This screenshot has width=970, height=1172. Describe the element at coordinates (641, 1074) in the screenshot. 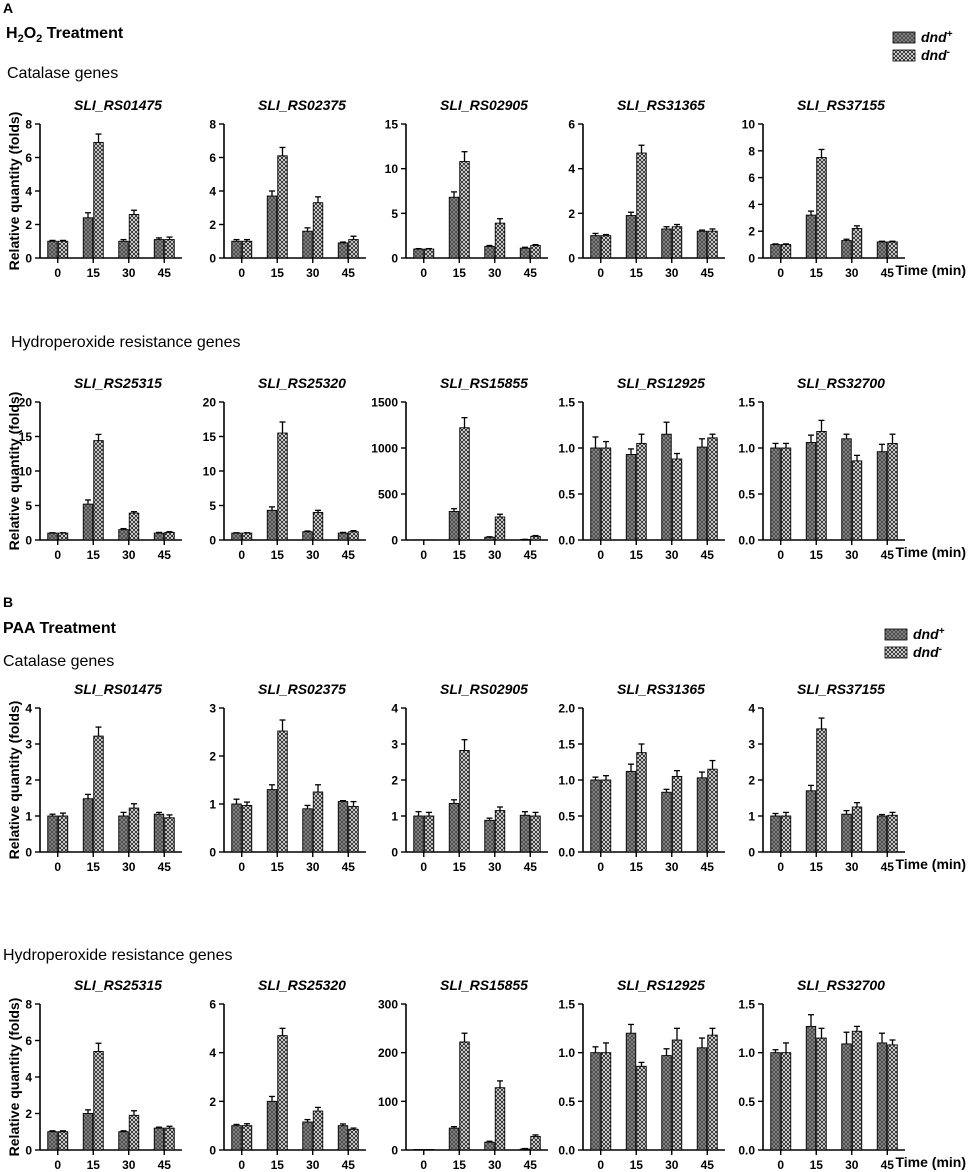

I see `bar-chart-sli_rs12925: SLI_RS12925 0.0 0.5 1.0 1.5 0 15 30 45` at that location.